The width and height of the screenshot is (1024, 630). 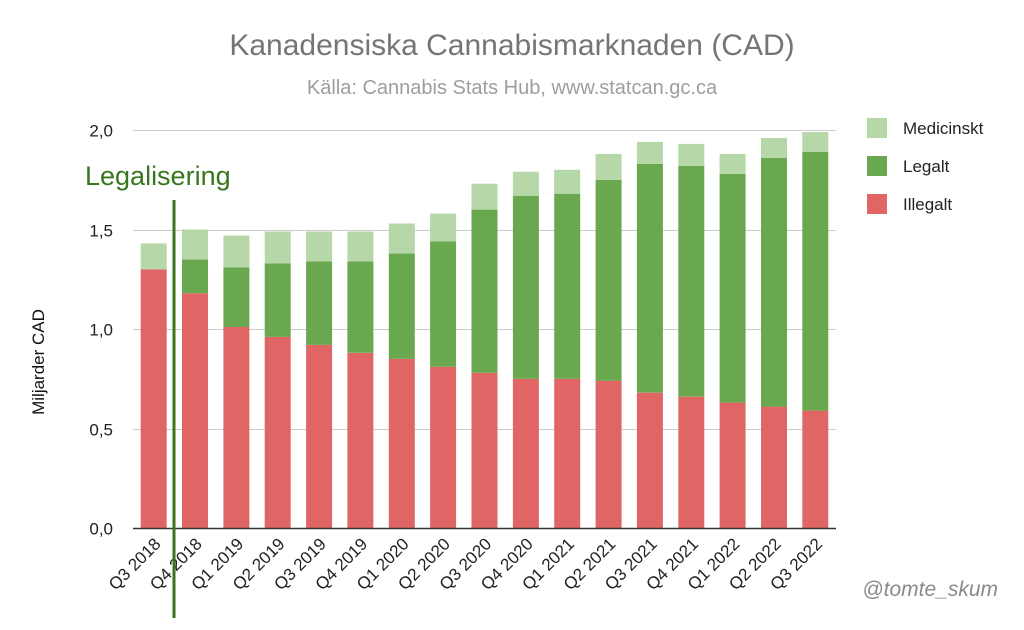 I want to click on y-axis-label: Miljarder CAD, so click(x=38, y=362).